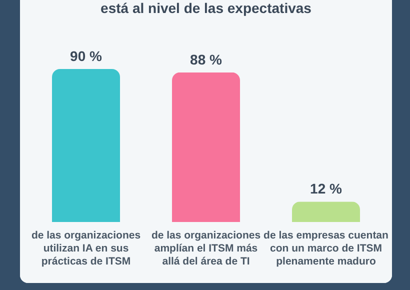 The image size is (410, 290). What do you see at coordinates (86, 56) in the screenshot?
I see `data-label: 90 %` at bounding box center [86, 56].